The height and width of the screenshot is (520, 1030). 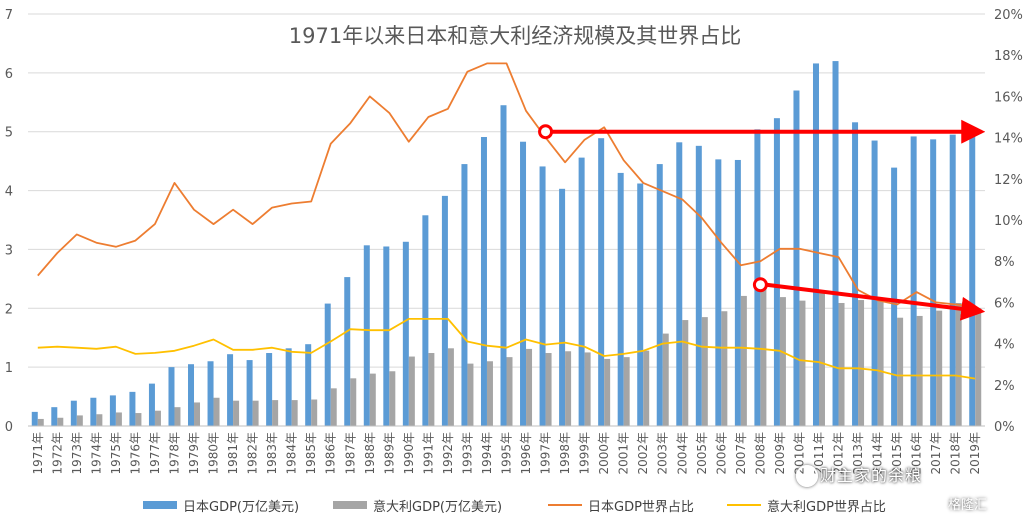 I want to click on x-tick-label: 1988年, so click(x=370, y=453).